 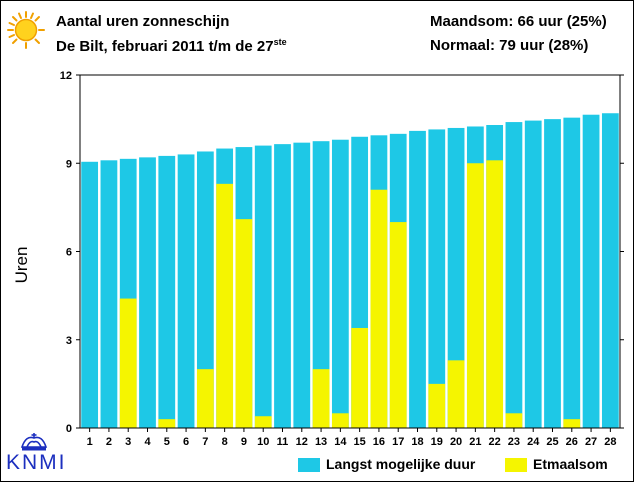 I want to click on chart-subtitle: De Bilt, februari 2011 t/m de 27ste, so click(x=171, y=46).